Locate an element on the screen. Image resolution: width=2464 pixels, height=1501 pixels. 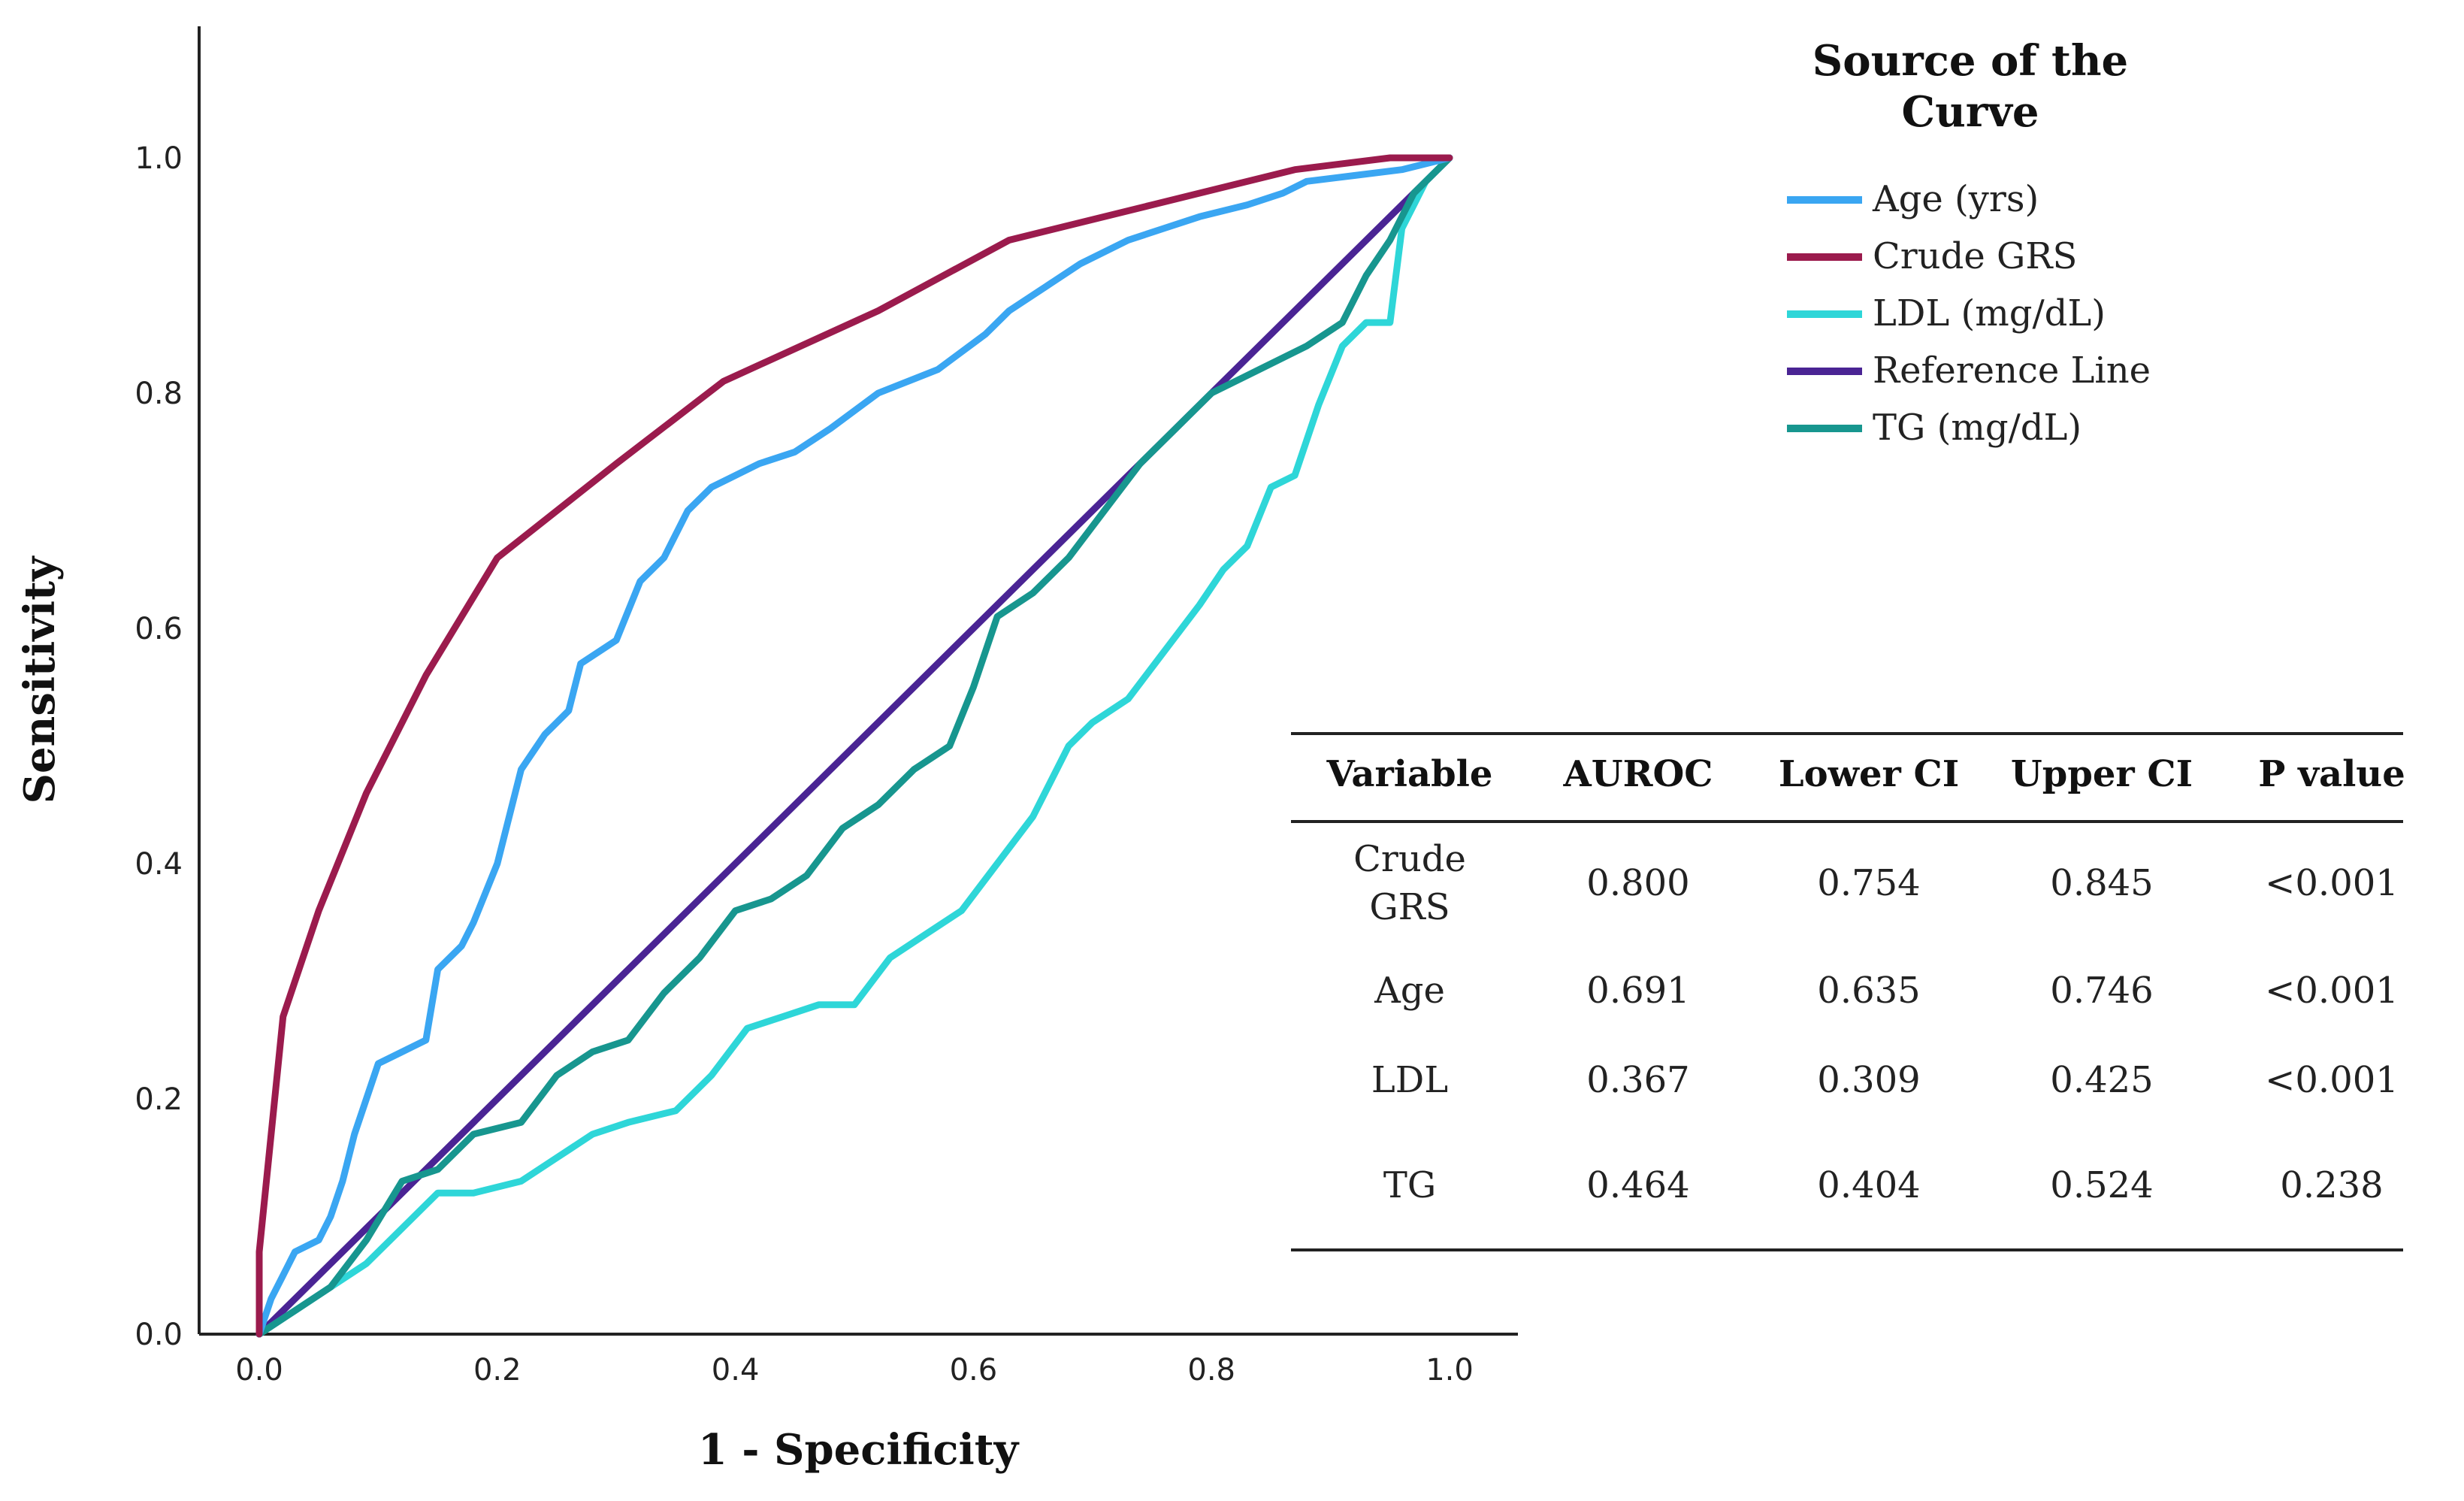
y-tick-label: 0.8 is located at coordinates (159, 394).